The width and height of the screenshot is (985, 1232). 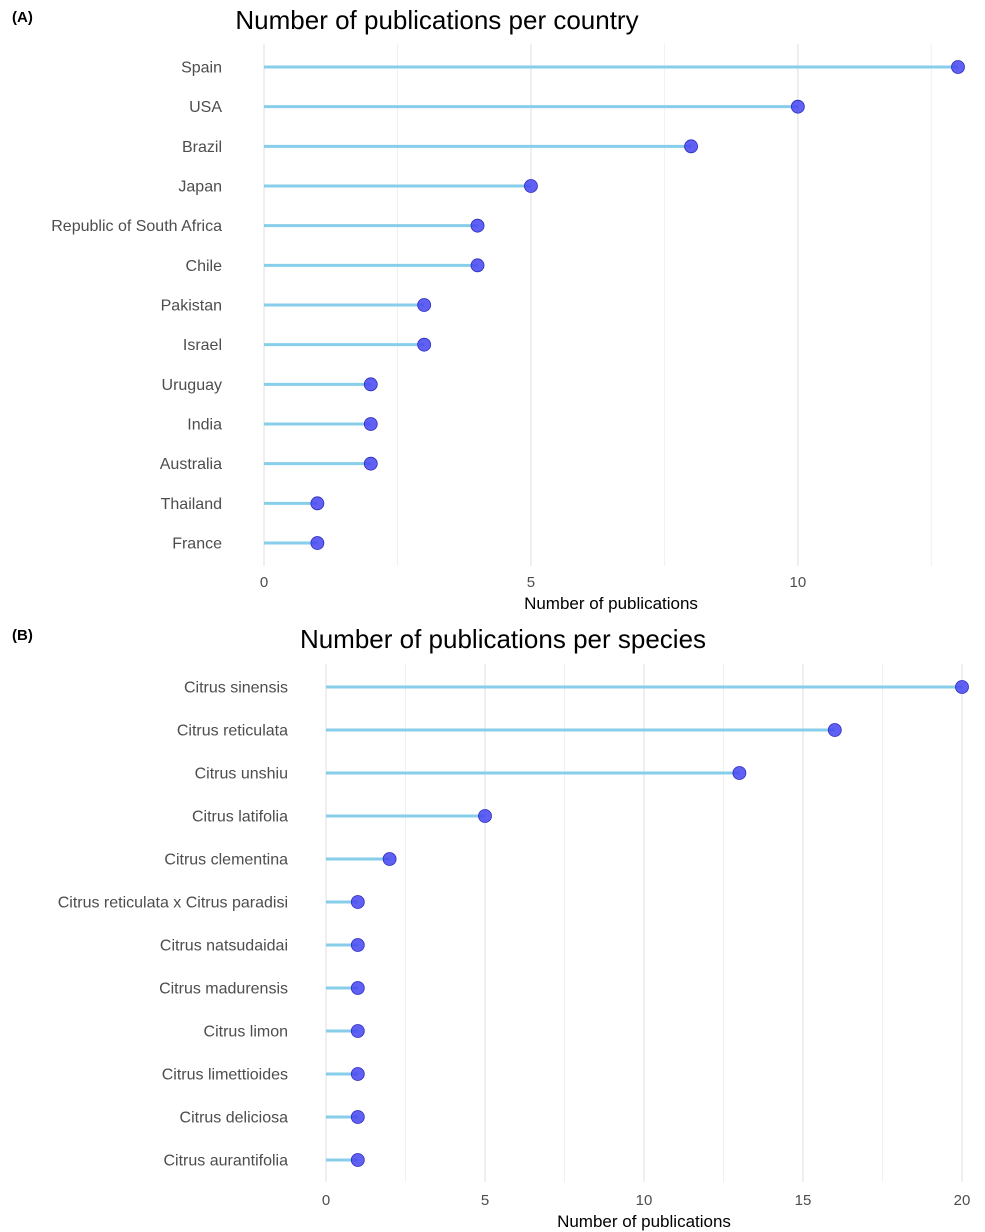 I want to click on panel-b-x-tick-label: 10, so click(x=644, y=1200).